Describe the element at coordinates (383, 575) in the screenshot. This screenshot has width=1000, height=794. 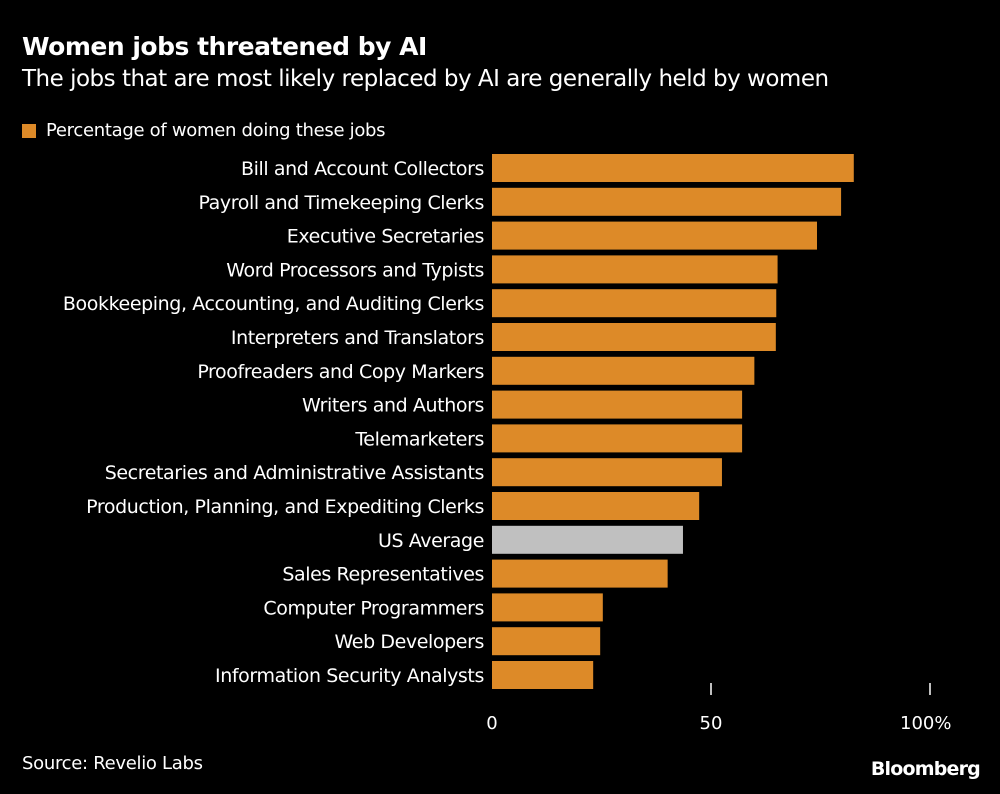
I see `category-label: Sales Representatives` at that location.